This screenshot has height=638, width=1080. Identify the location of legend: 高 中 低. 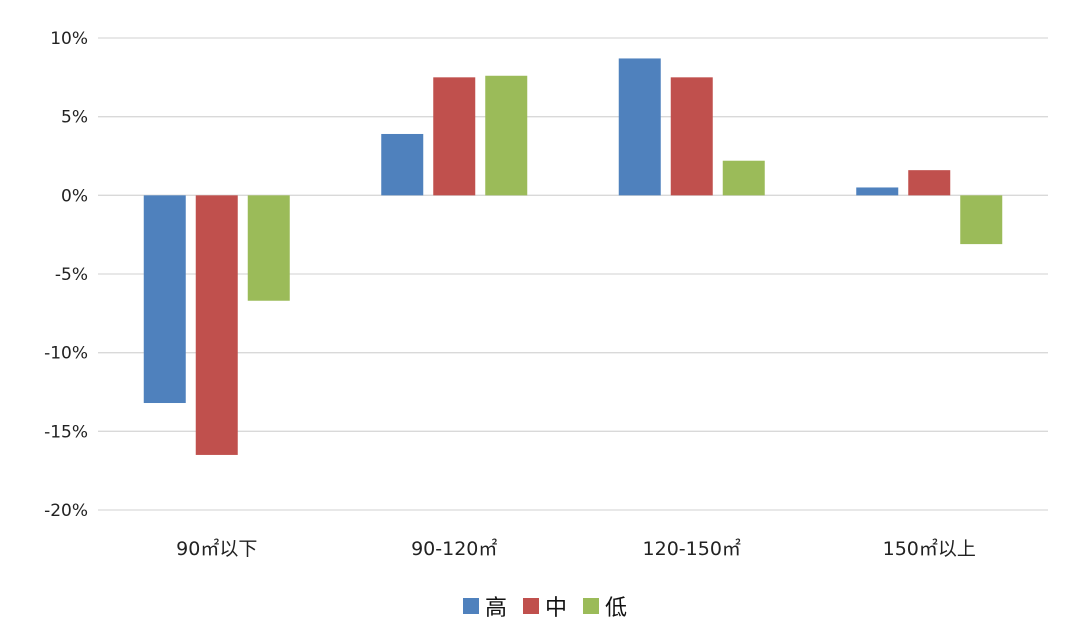
(540, 606).